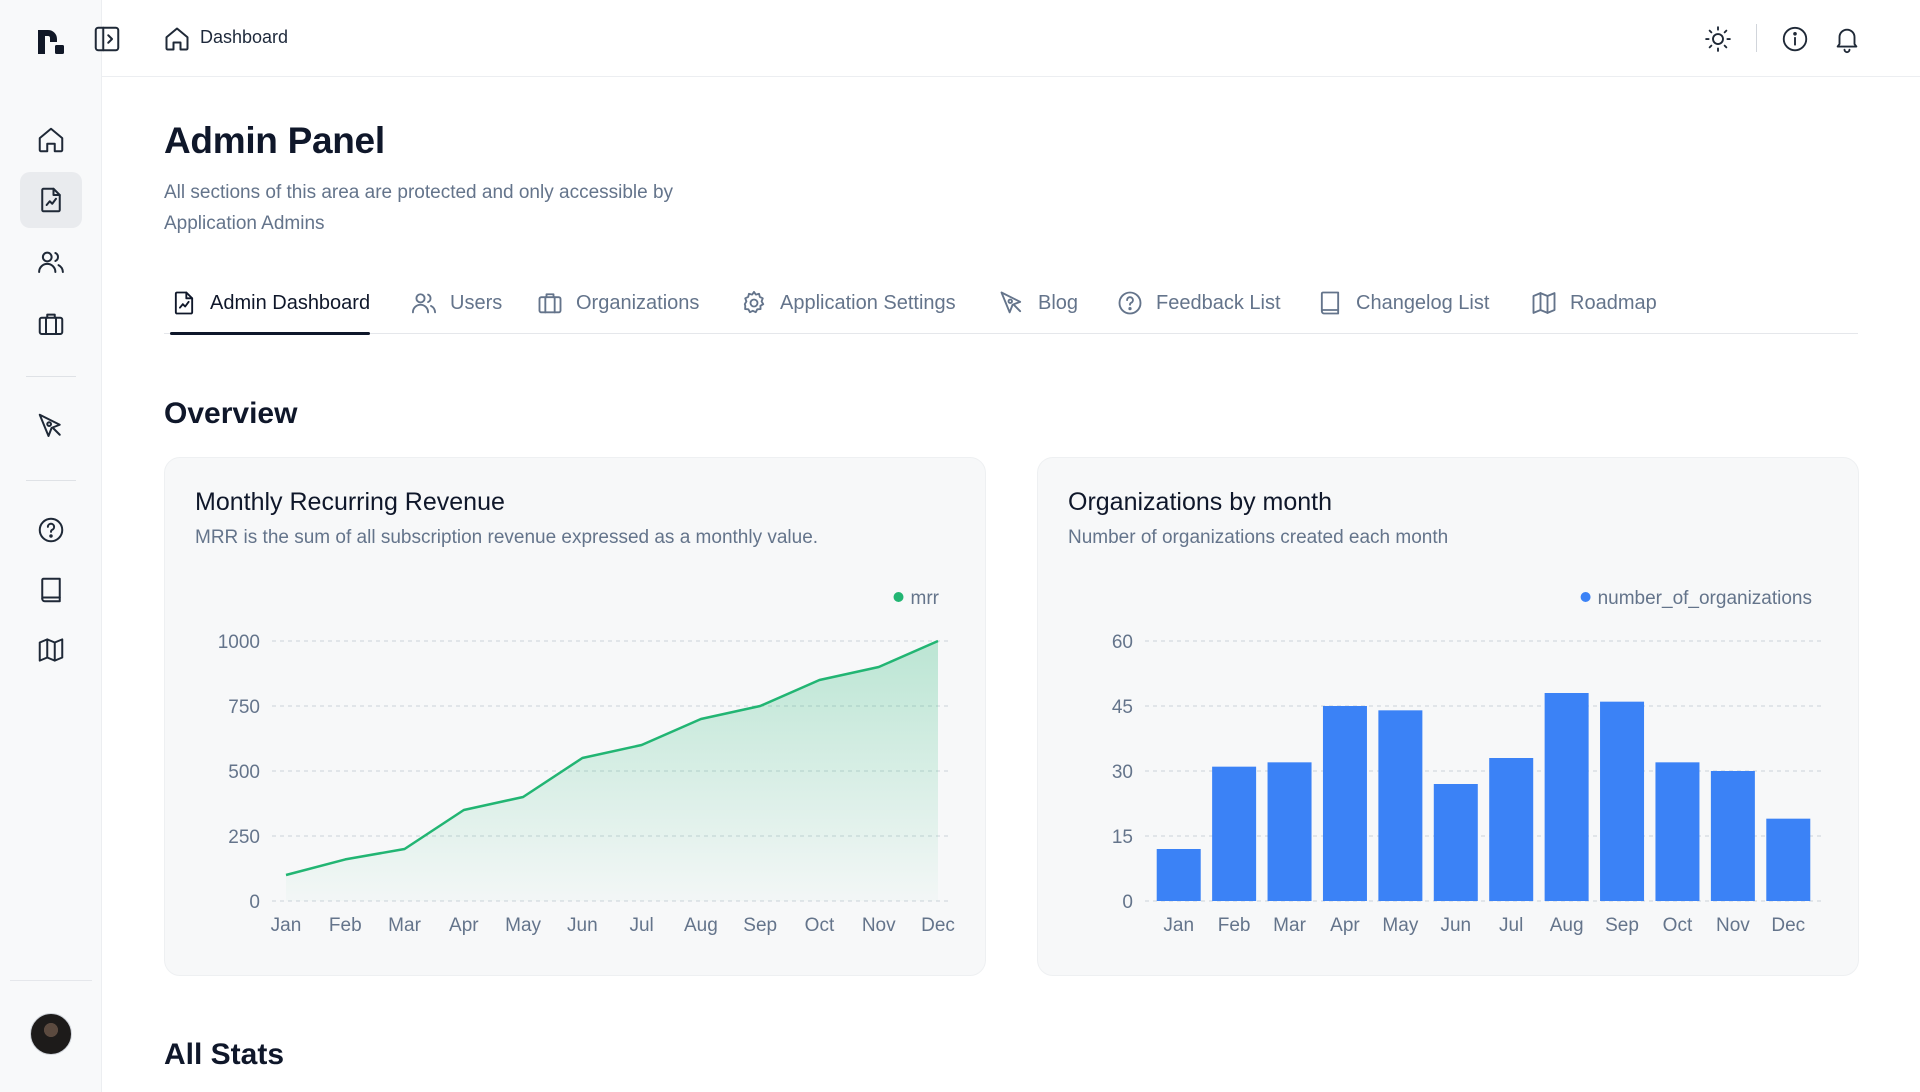 The image size is (1920, 1092). What do you see at coordinates (1756, 38) in the screenshot?
I see `topbar-divider` at bounding box center [1756, 38].